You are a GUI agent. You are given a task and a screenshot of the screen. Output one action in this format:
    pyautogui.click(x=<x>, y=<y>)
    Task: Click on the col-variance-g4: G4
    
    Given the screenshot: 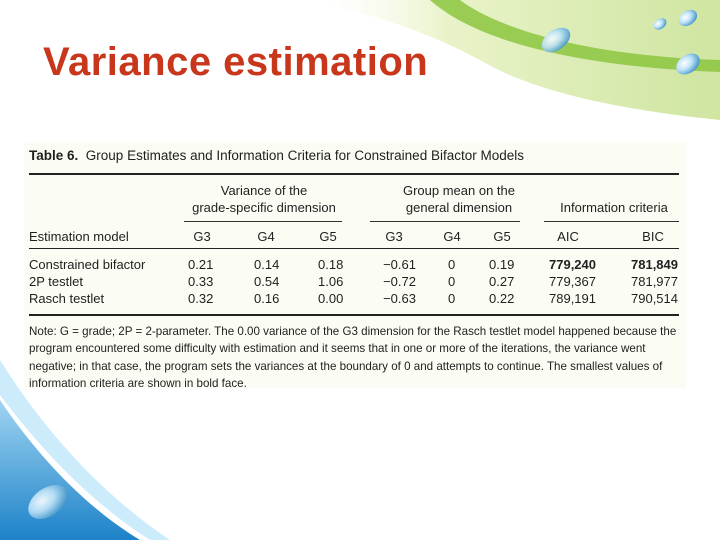 What is the action you would take?
    pyautogui.click(x=266, y=236)
    